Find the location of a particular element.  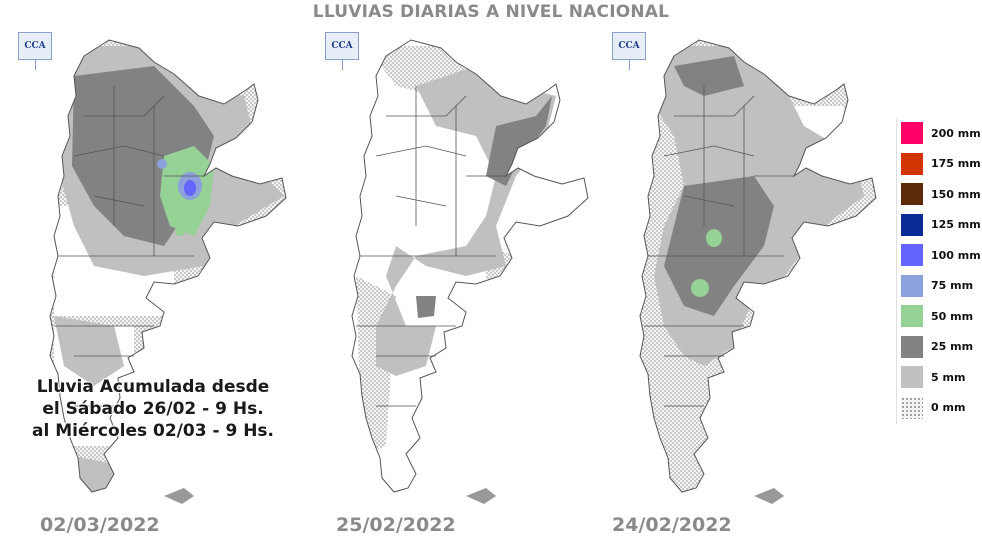

cca-logo-2: CCA is located at coordinates (342, 51).